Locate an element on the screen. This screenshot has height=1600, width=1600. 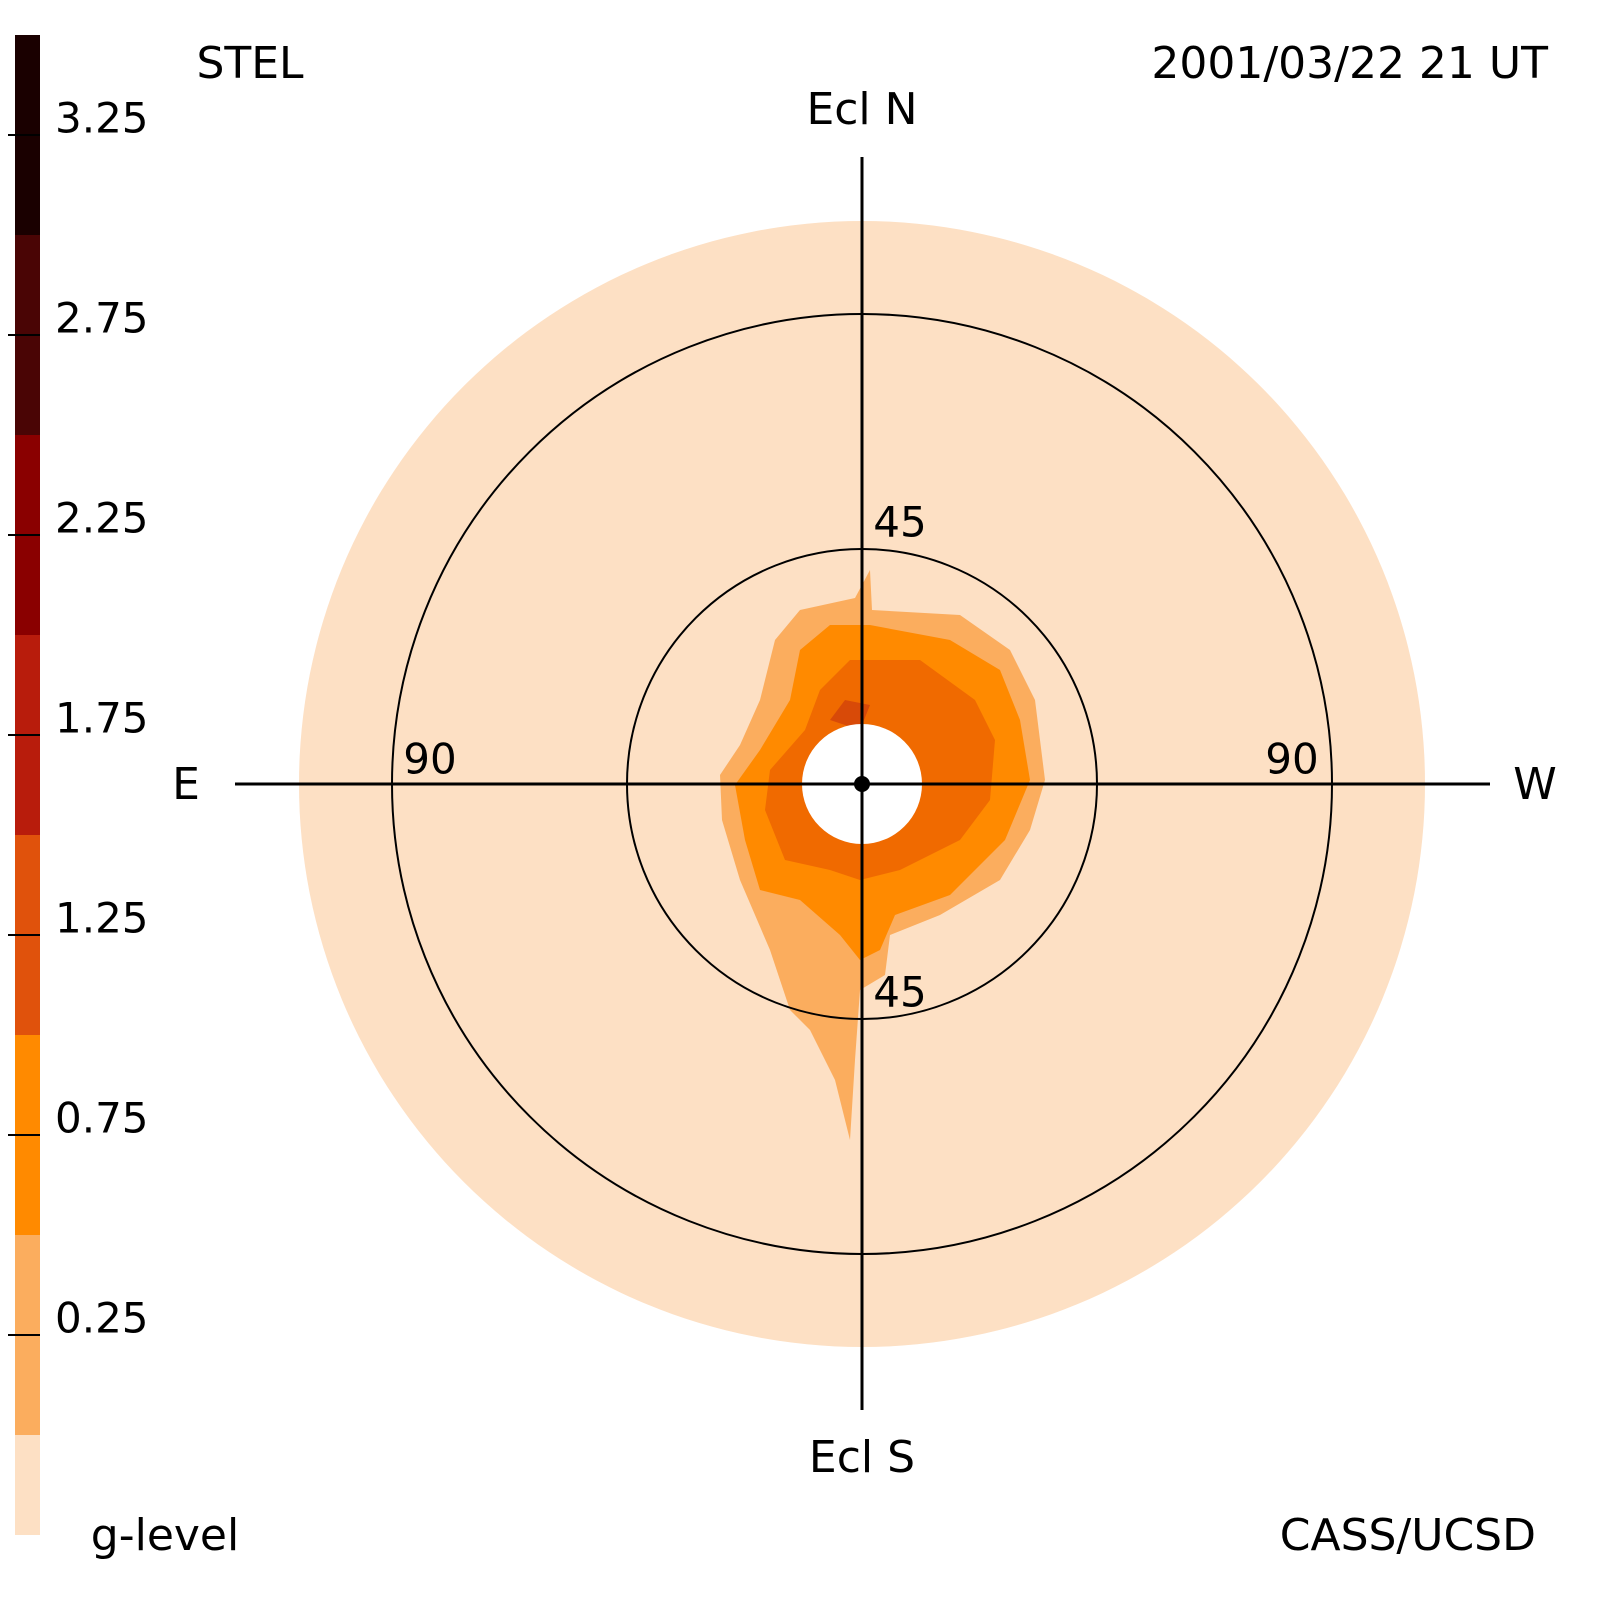
sun-center is located at coordinates (862, 784).